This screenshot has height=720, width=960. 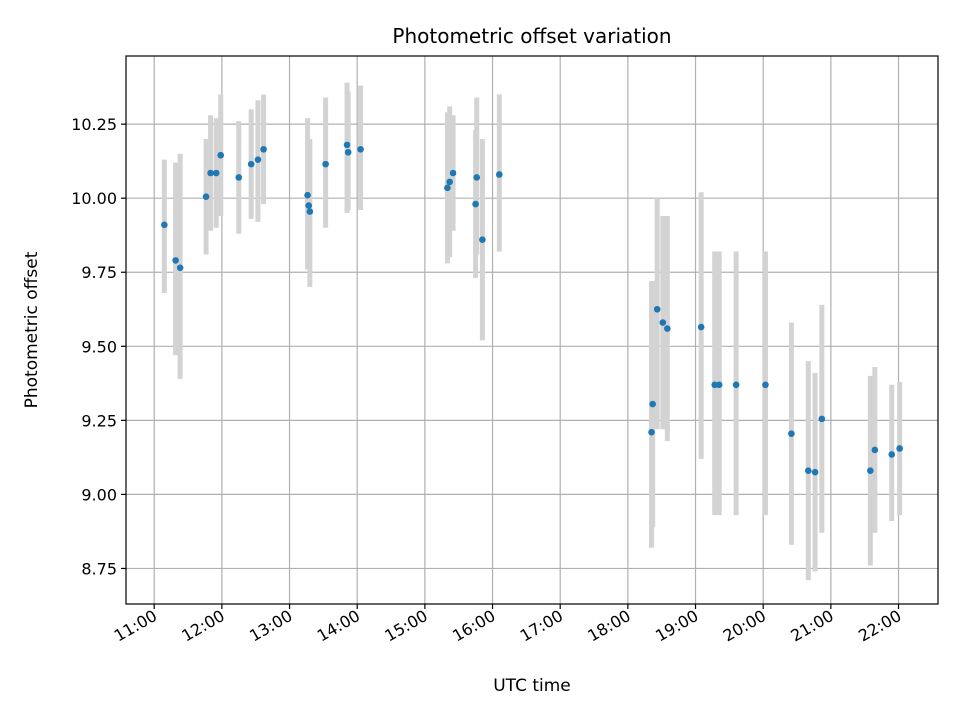 What do you see at coordinates (99, 272) in the screenshot?
I see `y-tick-label: 9.75` at bounding box center [99, 272].